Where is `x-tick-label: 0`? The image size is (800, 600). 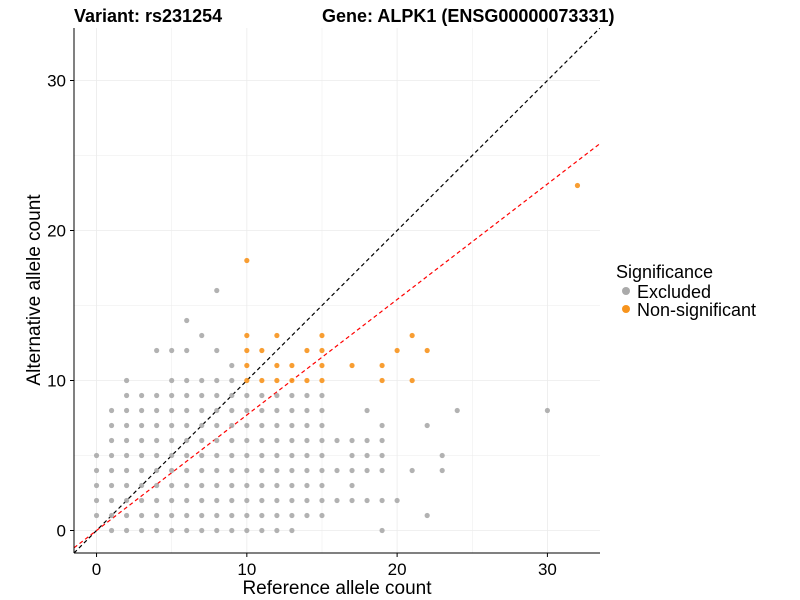
x-tick-label: 0 is located at coordinates (96, 569).